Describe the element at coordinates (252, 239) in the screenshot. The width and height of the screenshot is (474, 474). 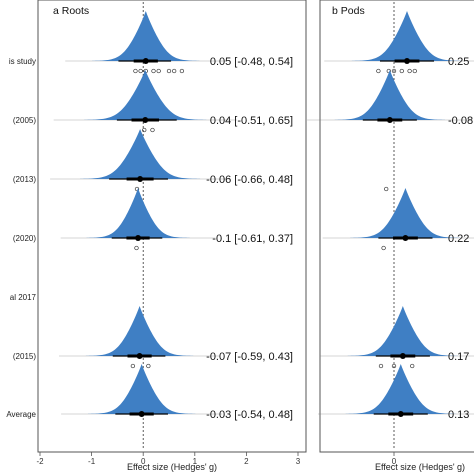
I see `ci-text: -0.1 [-0.61, 0.37]` at that location.